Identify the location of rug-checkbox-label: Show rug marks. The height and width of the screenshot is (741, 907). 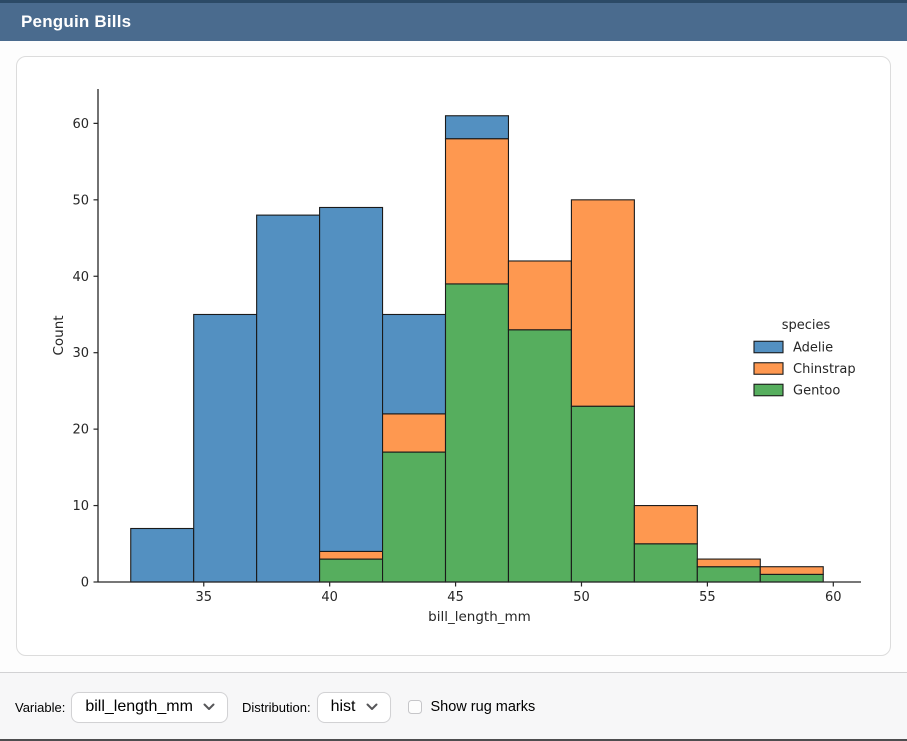
(483, 707).